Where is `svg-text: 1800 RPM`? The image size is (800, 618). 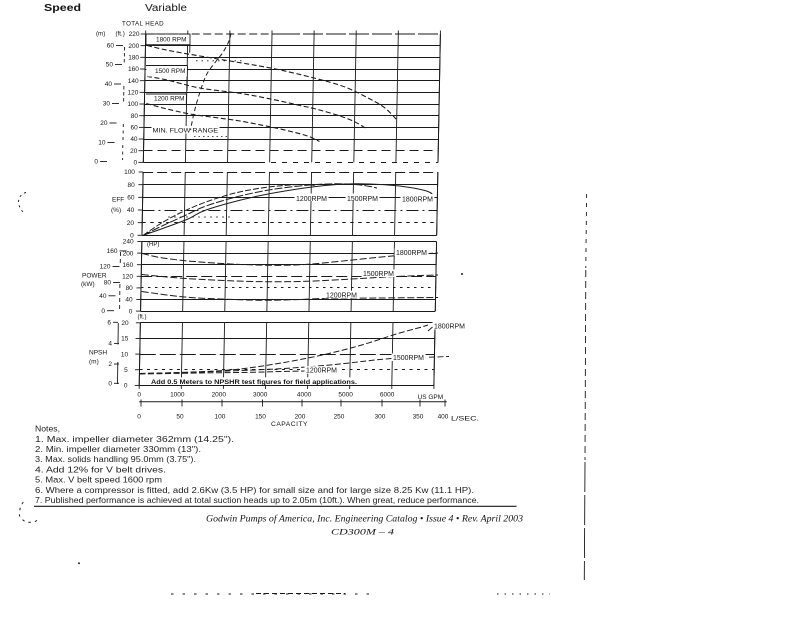 svg-text: 1800 RPM is located at coordinates (171, 40).